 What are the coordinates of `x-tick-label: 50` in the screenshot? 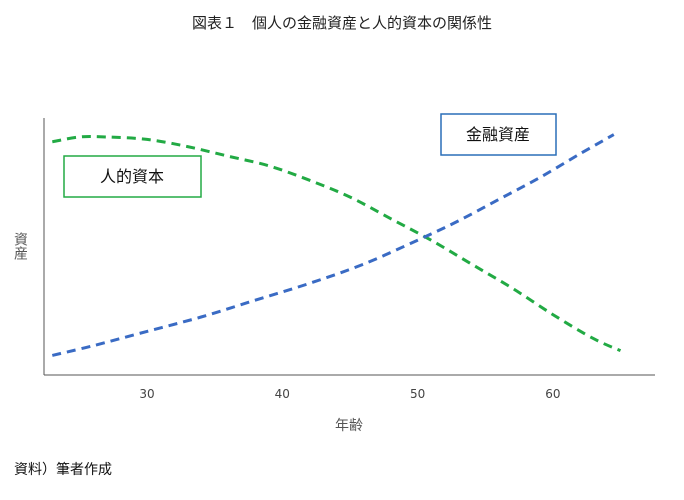 It's located at (417, 394).